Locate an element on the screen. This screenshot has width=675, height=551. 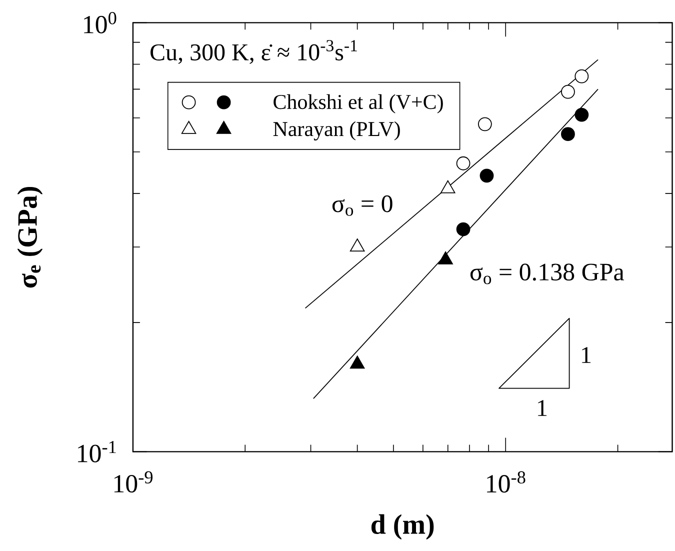
y-tick-label: 10$^{-1}$ is located at coordinates (97, 451).